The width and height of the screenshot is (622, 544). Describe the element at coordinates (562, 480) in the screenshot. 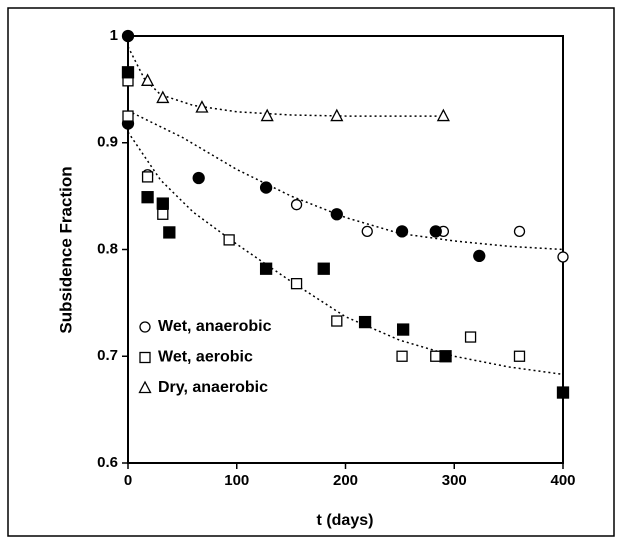

I see `x-tick-label: 400` at that location.